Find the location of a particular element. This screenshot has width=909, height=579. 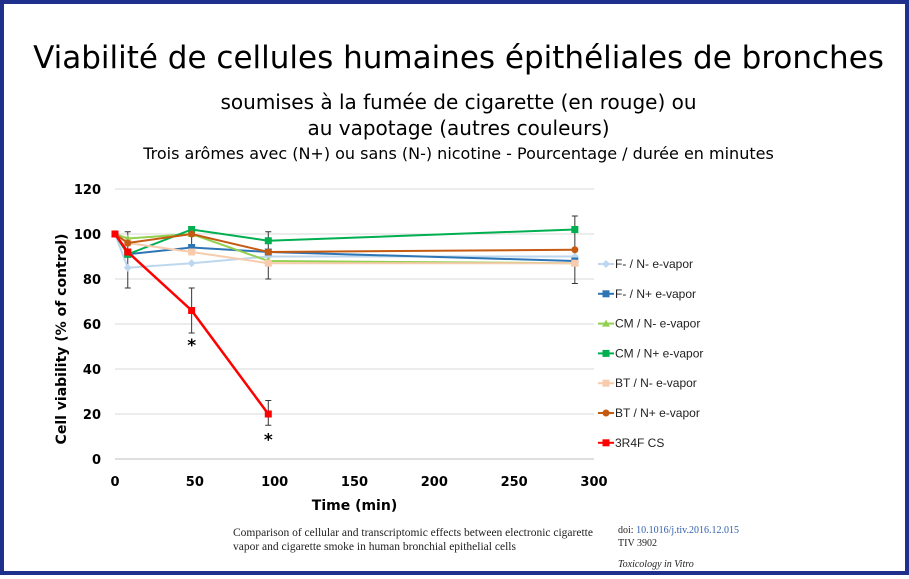

reference-tiv: TIV 3902 is located at coordinates (637, 543).